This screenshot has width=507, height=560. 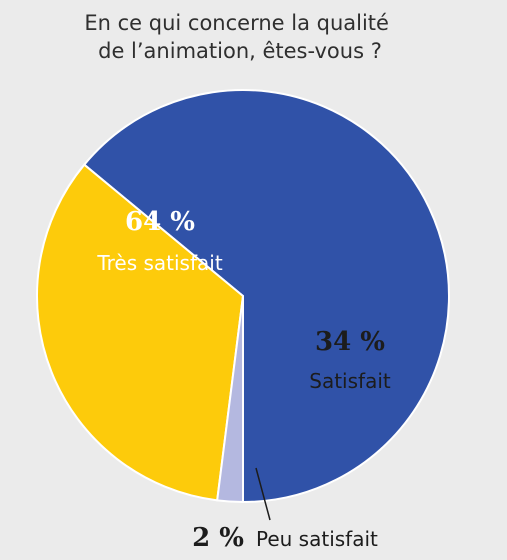 What do you see at coordinates (350, 381) in the screenshot?
I see `category-label-satisfait: Satisfait` at bounding box center [350, 381].